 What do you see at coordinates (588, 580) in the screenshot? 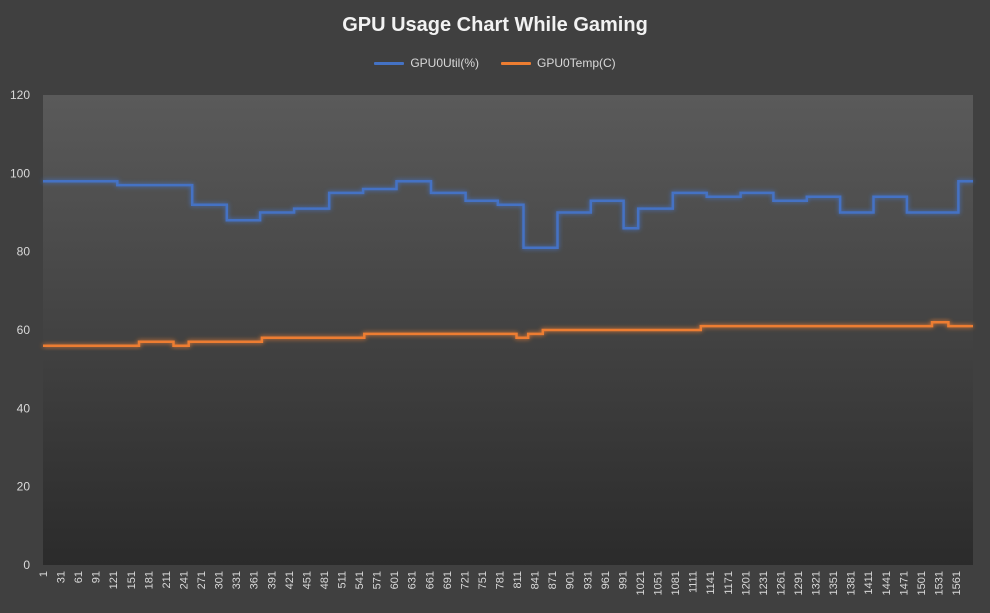
I see `x-tick-label: 931` at bounding box center [588, 580].